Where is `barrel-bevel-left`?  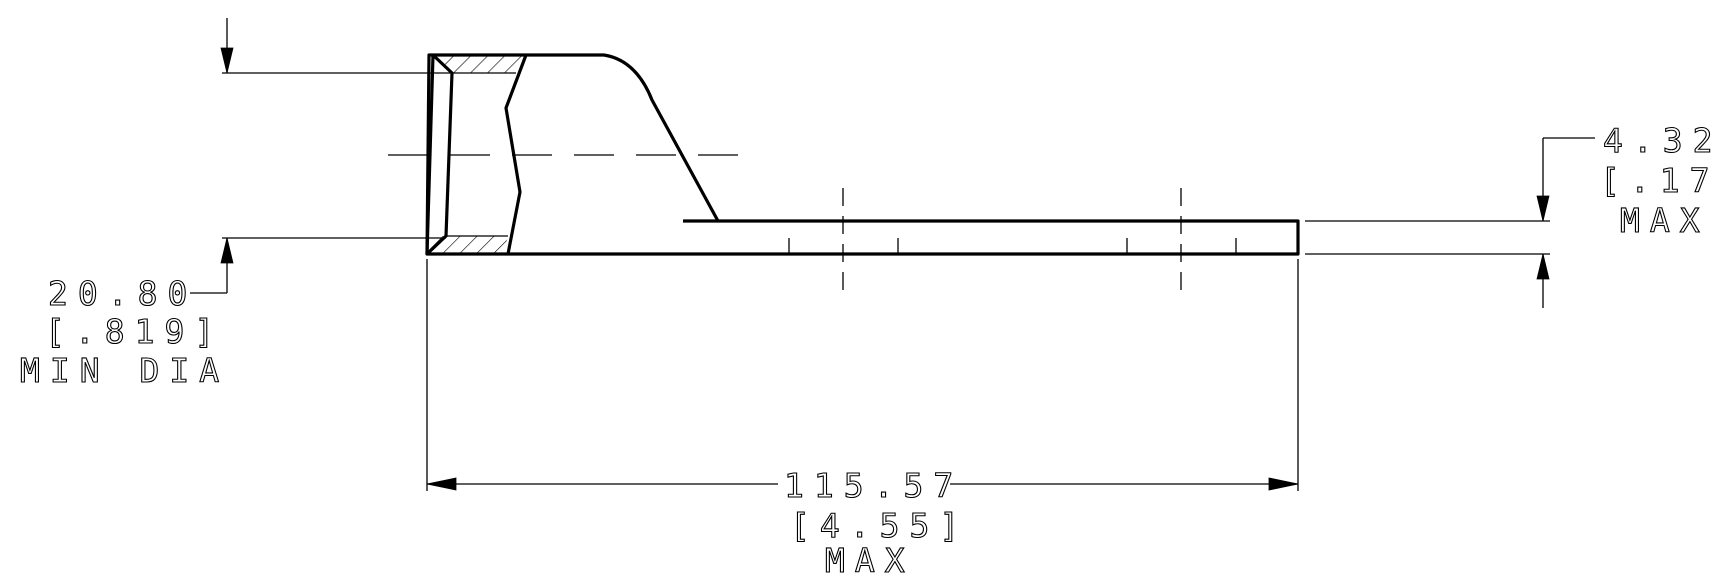
barrel-bevel-left is located at coordinates (439, 154).